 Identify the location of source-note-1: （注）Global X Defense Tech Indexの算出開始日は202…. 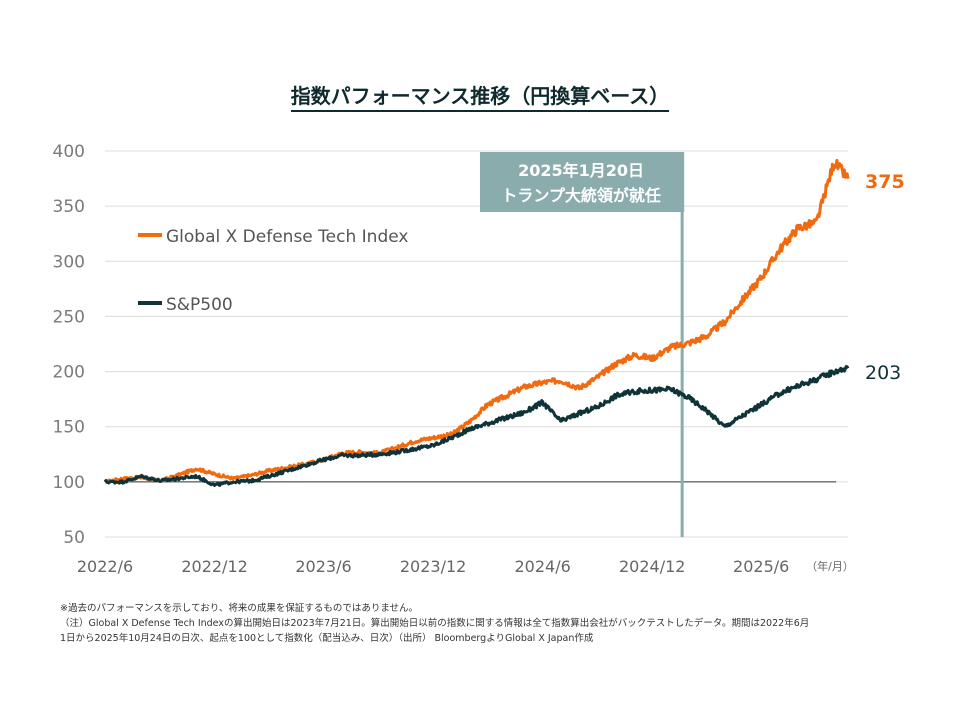
(435, 623).